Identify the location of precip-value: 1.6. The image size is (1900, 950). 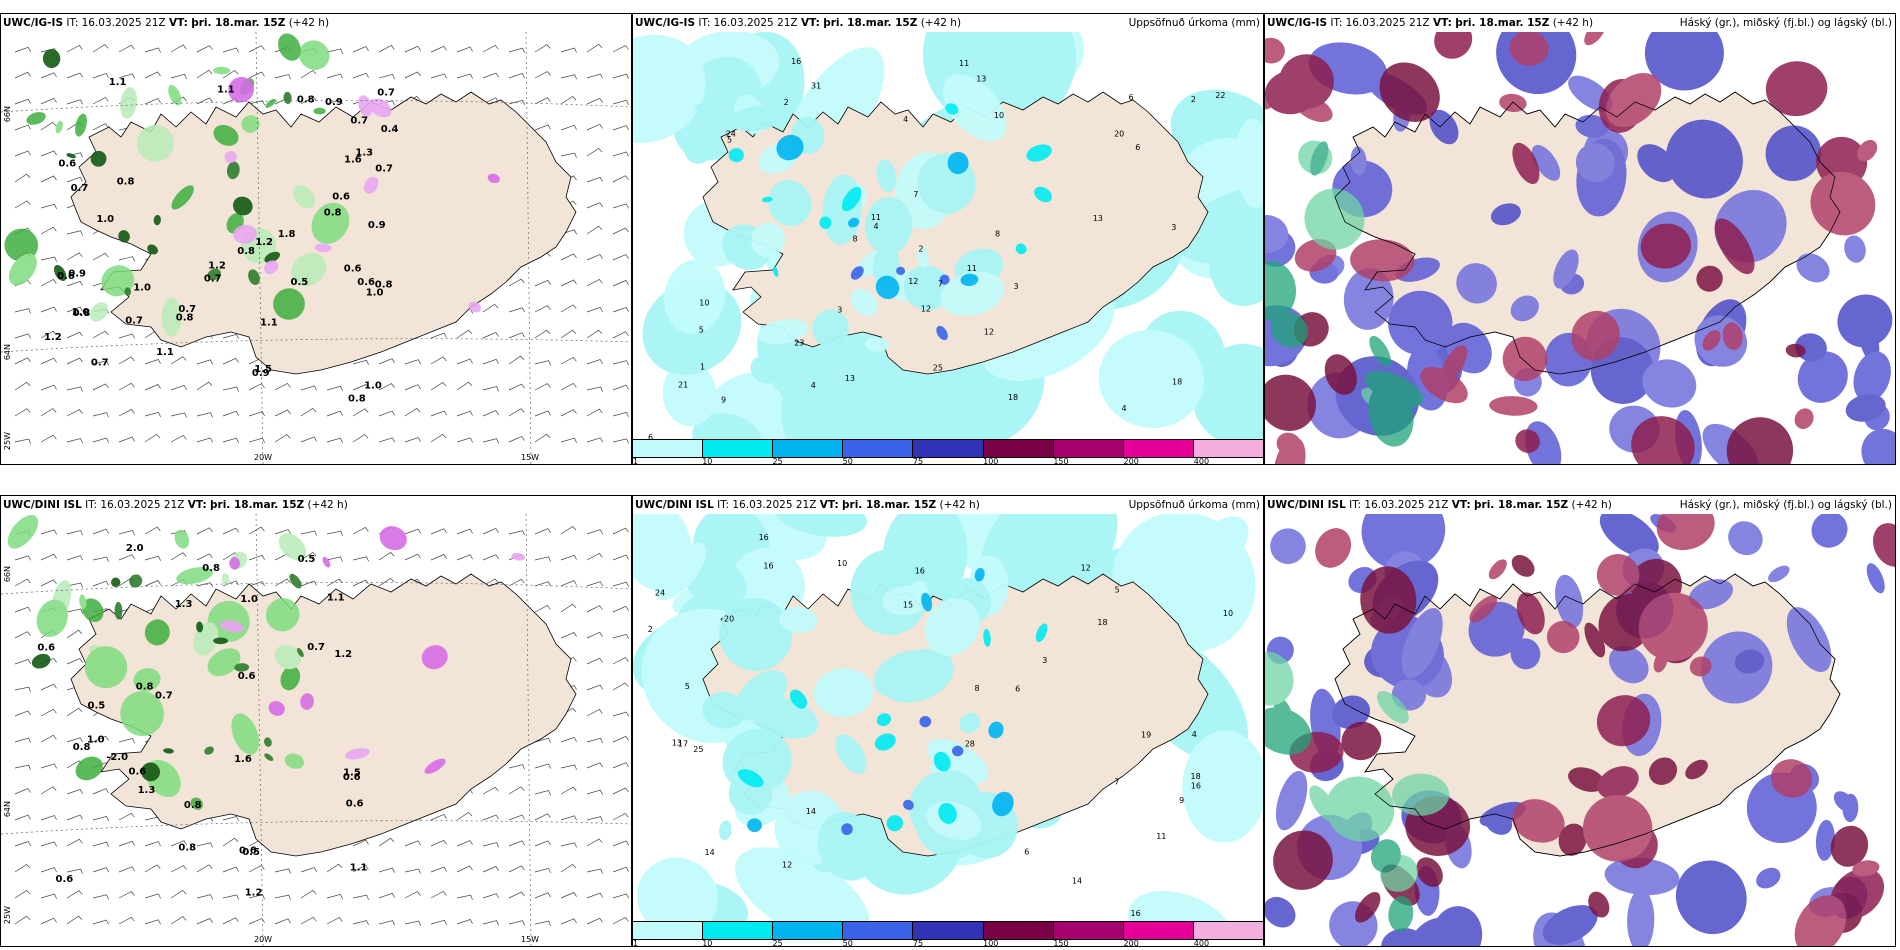
(353, 160).